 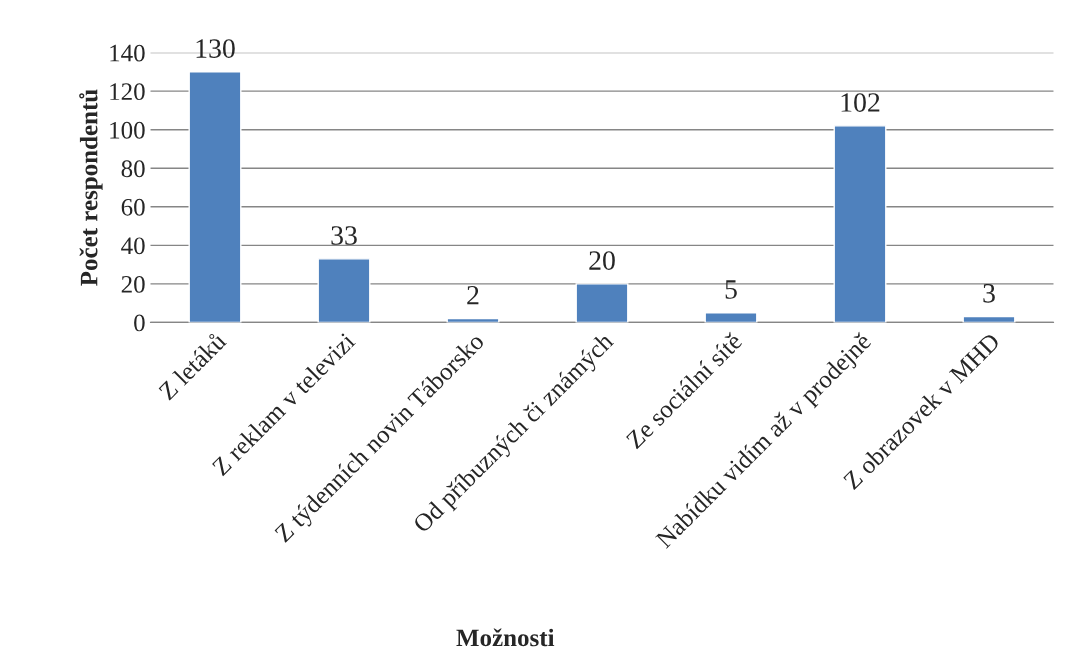 What do you see at coordinates (473, 295) in the screenshot?
I see `data-label: 2` at bounding box center [473, 295].